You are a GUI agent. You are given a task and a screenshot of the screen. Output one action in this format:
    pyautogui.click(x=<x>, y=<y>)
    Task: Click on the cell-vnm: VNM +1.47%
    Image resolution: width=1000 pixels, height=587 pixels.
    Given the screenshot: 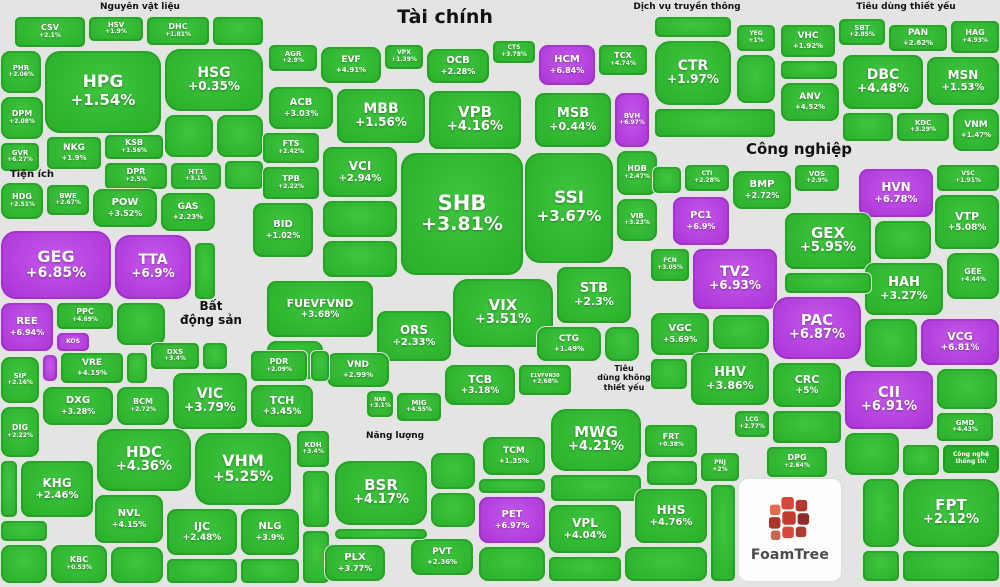 What is the action you would take?
    pyautogui.click(x=976, y=130)
    